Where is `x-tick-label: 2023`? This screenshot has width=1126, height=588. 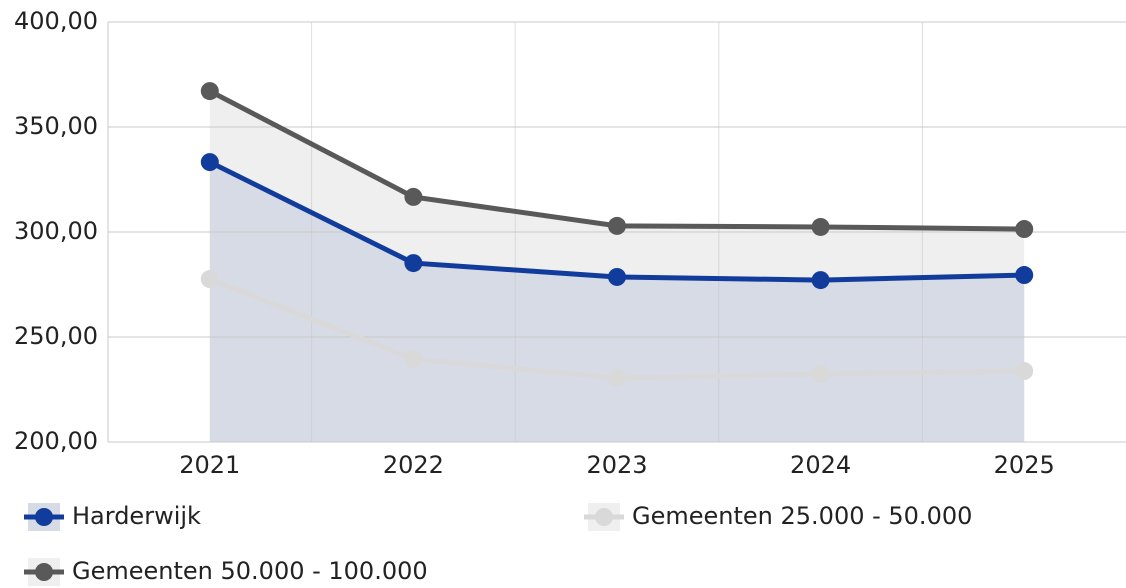 x-tick-label: 2023 is located at coordinates (616, 465).